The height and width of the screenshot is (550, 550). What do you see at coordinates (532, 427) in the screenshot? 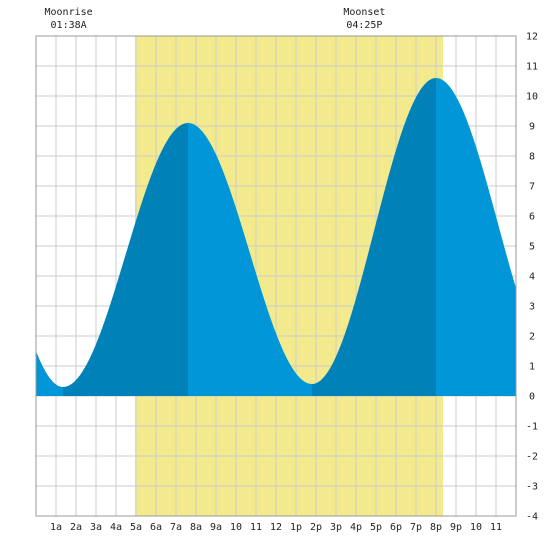
I see `y-tick-label: -1` at bounding box center [532, 427].